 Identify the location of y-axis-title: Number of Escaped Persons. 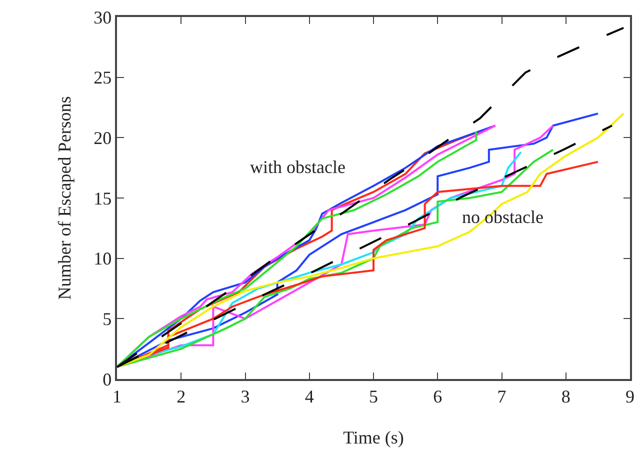
(64, 198).